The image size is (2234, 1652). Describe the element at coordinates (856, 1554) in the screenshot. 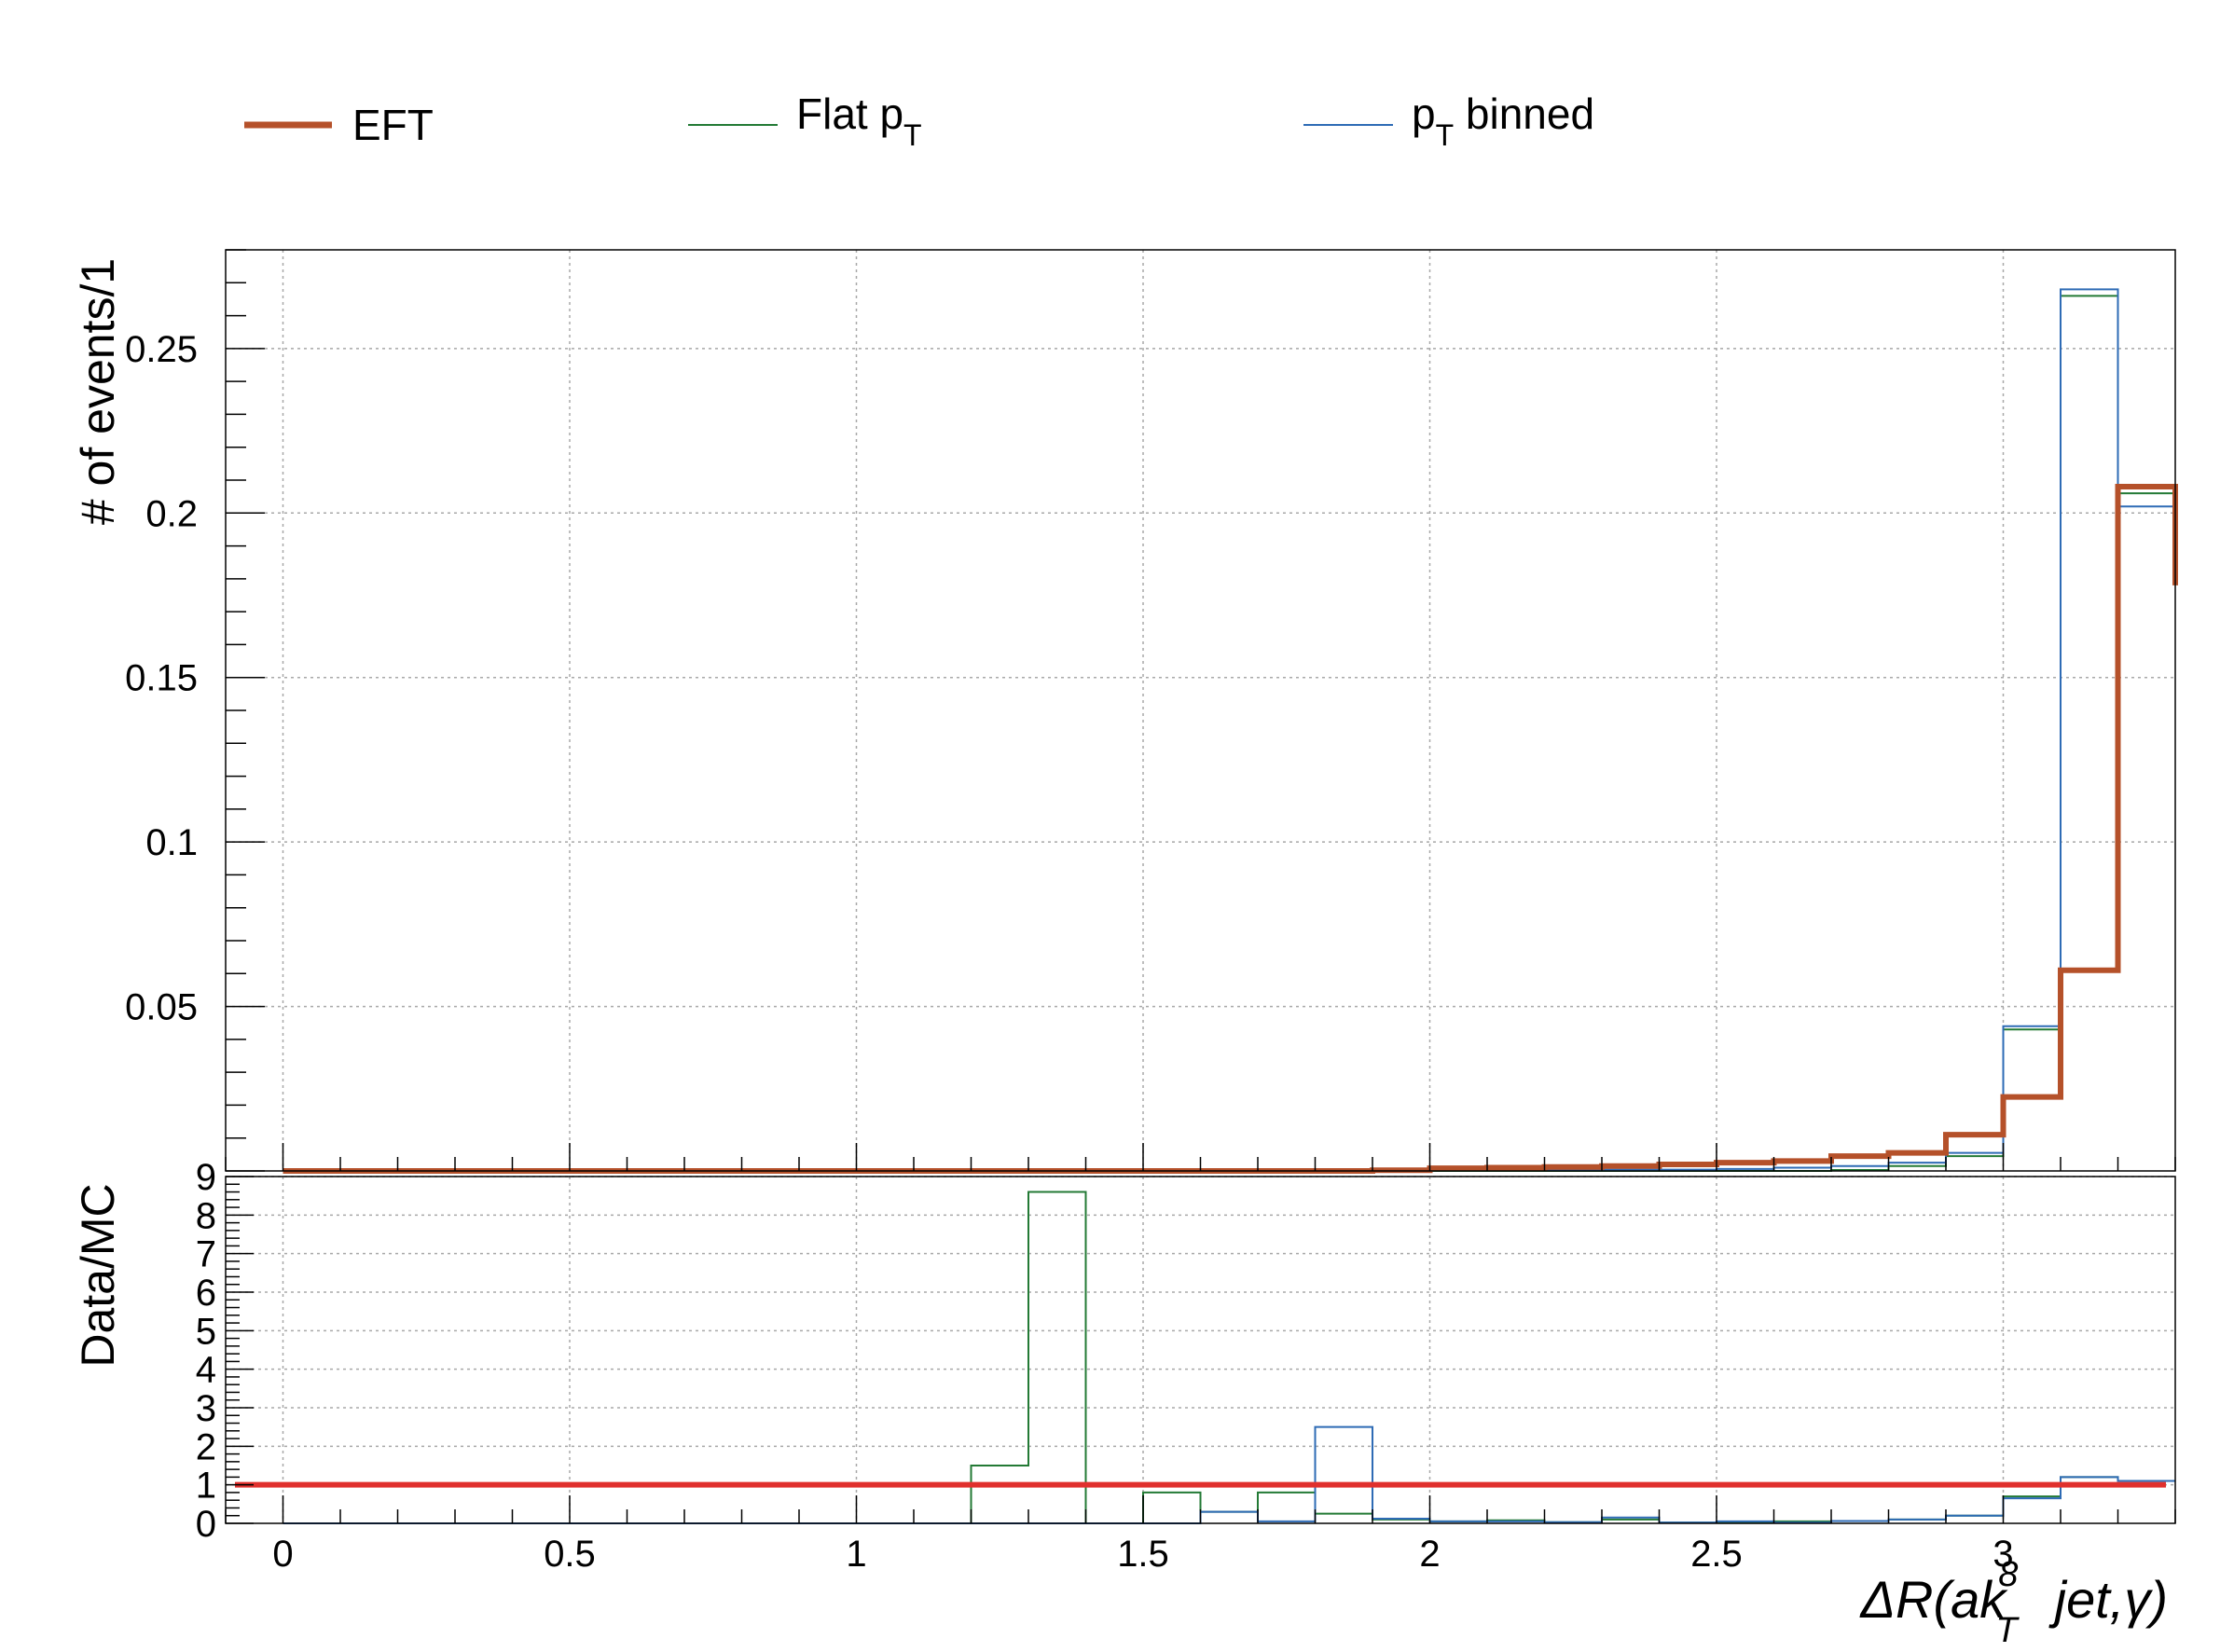

I see `x-tick-label-2: 1` at that location.